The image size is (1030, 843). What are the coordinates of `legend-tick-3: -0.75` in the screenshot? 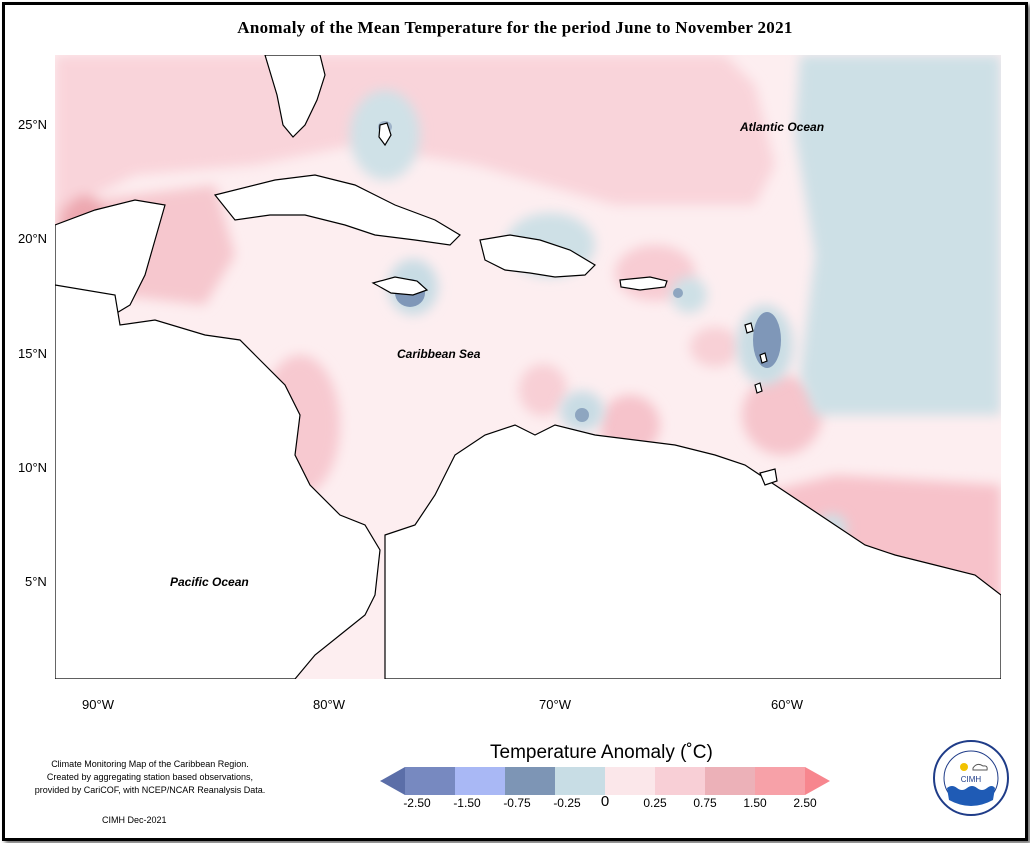 It's located at (517, 803).